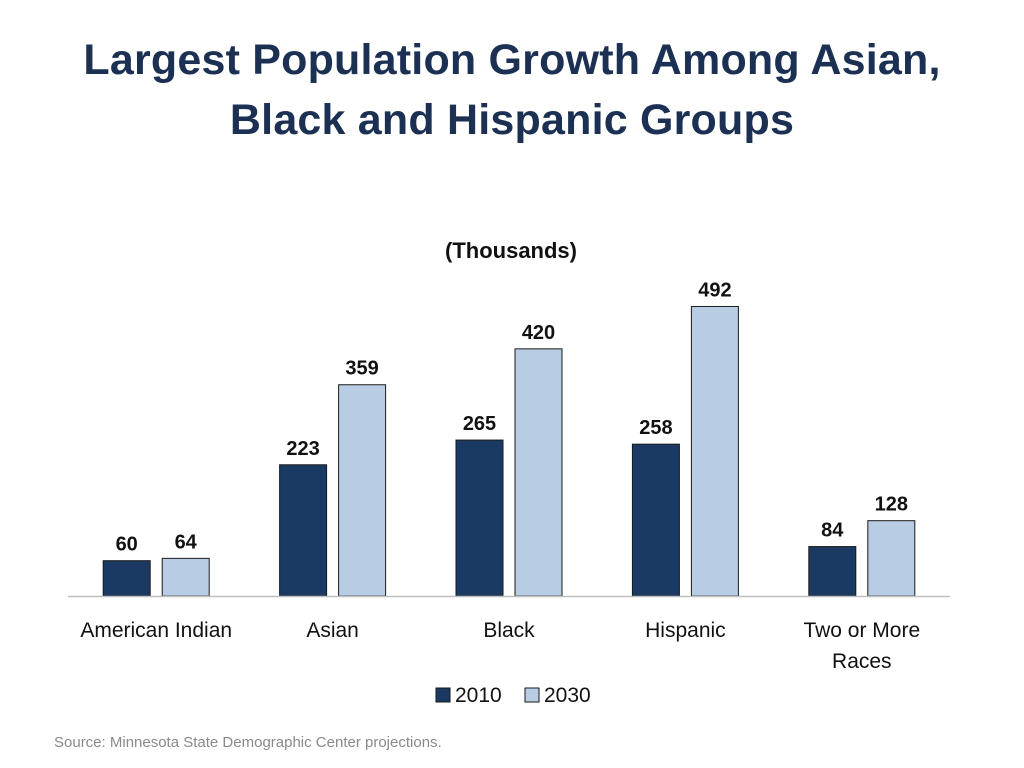 This screenshot has width=1024, height=768. Describe the element at coordinates (127, 545) in the screenshot. I see `data-label-2010-0: 60` at that location.